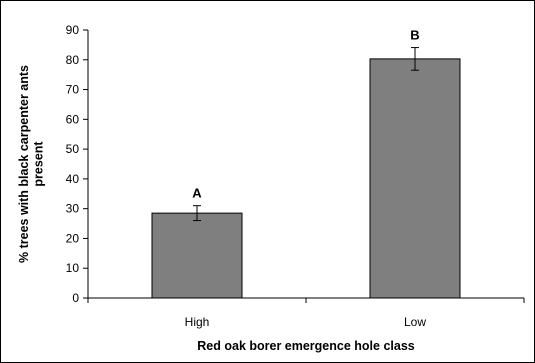 The width and height of the screenshot is (535, 363). What do you see at coordinates (197, 322) in the screenshot?
I see `x-tick-label: High` at bounding box center [197, 322].